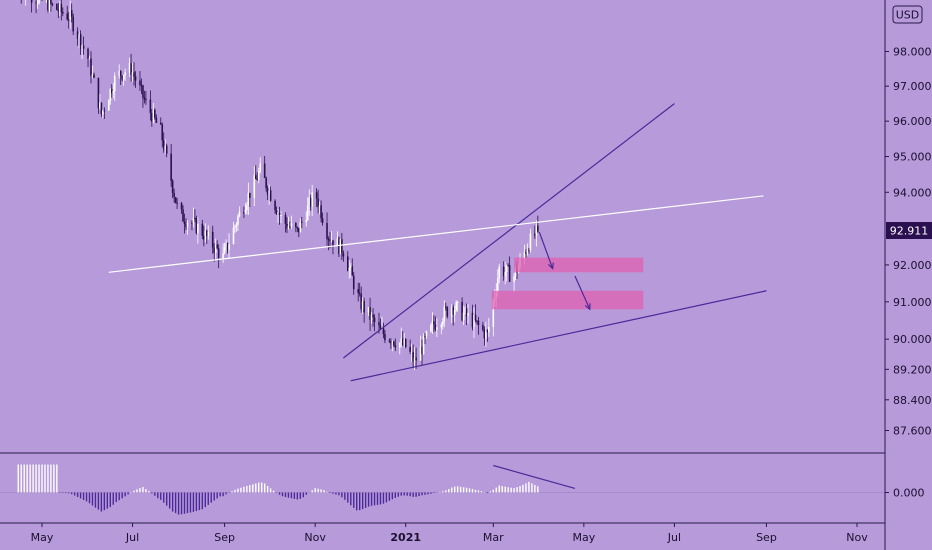 The image size is (932, 550). I want to click on last-price-value: 92.911, so click(909, 231).